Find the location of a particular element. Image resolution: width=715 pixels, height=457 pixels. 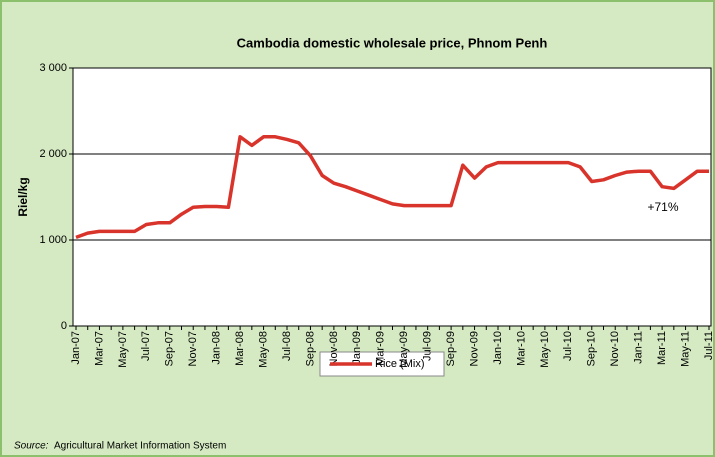

x-tick-label: Jul-09 is located at coordinates (428, 346).